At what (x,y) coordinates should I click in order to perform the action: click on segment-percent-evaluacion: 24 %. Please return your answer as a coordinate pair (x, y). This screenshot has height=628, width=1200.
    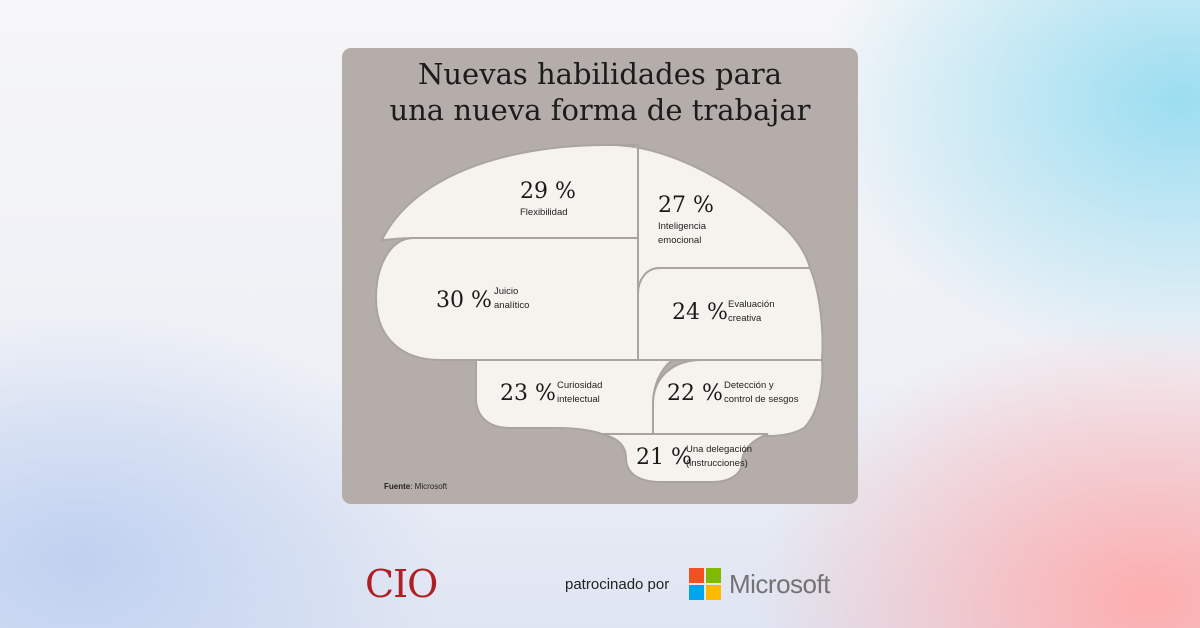
    Looking at the image, I should click on (700, 312).